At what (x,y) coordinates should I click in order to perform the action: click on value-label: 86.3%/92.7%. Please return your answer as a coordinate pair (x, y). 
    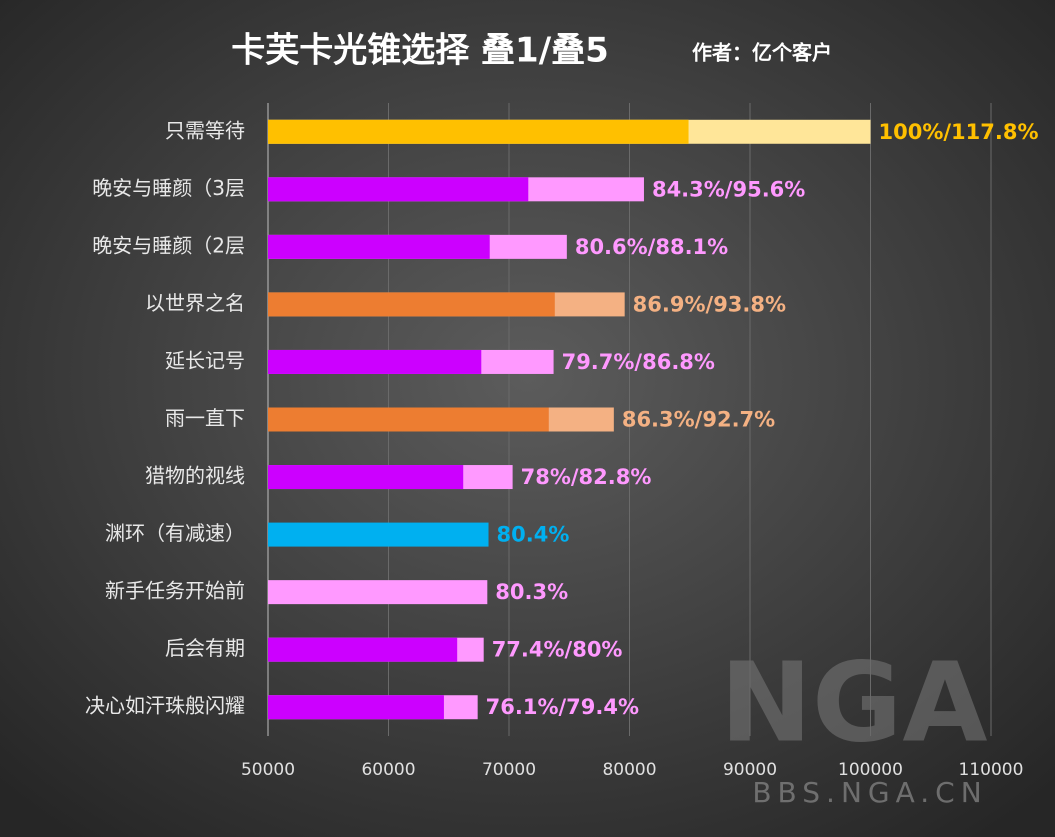
    Looking at the image, I should click on (698, 420).